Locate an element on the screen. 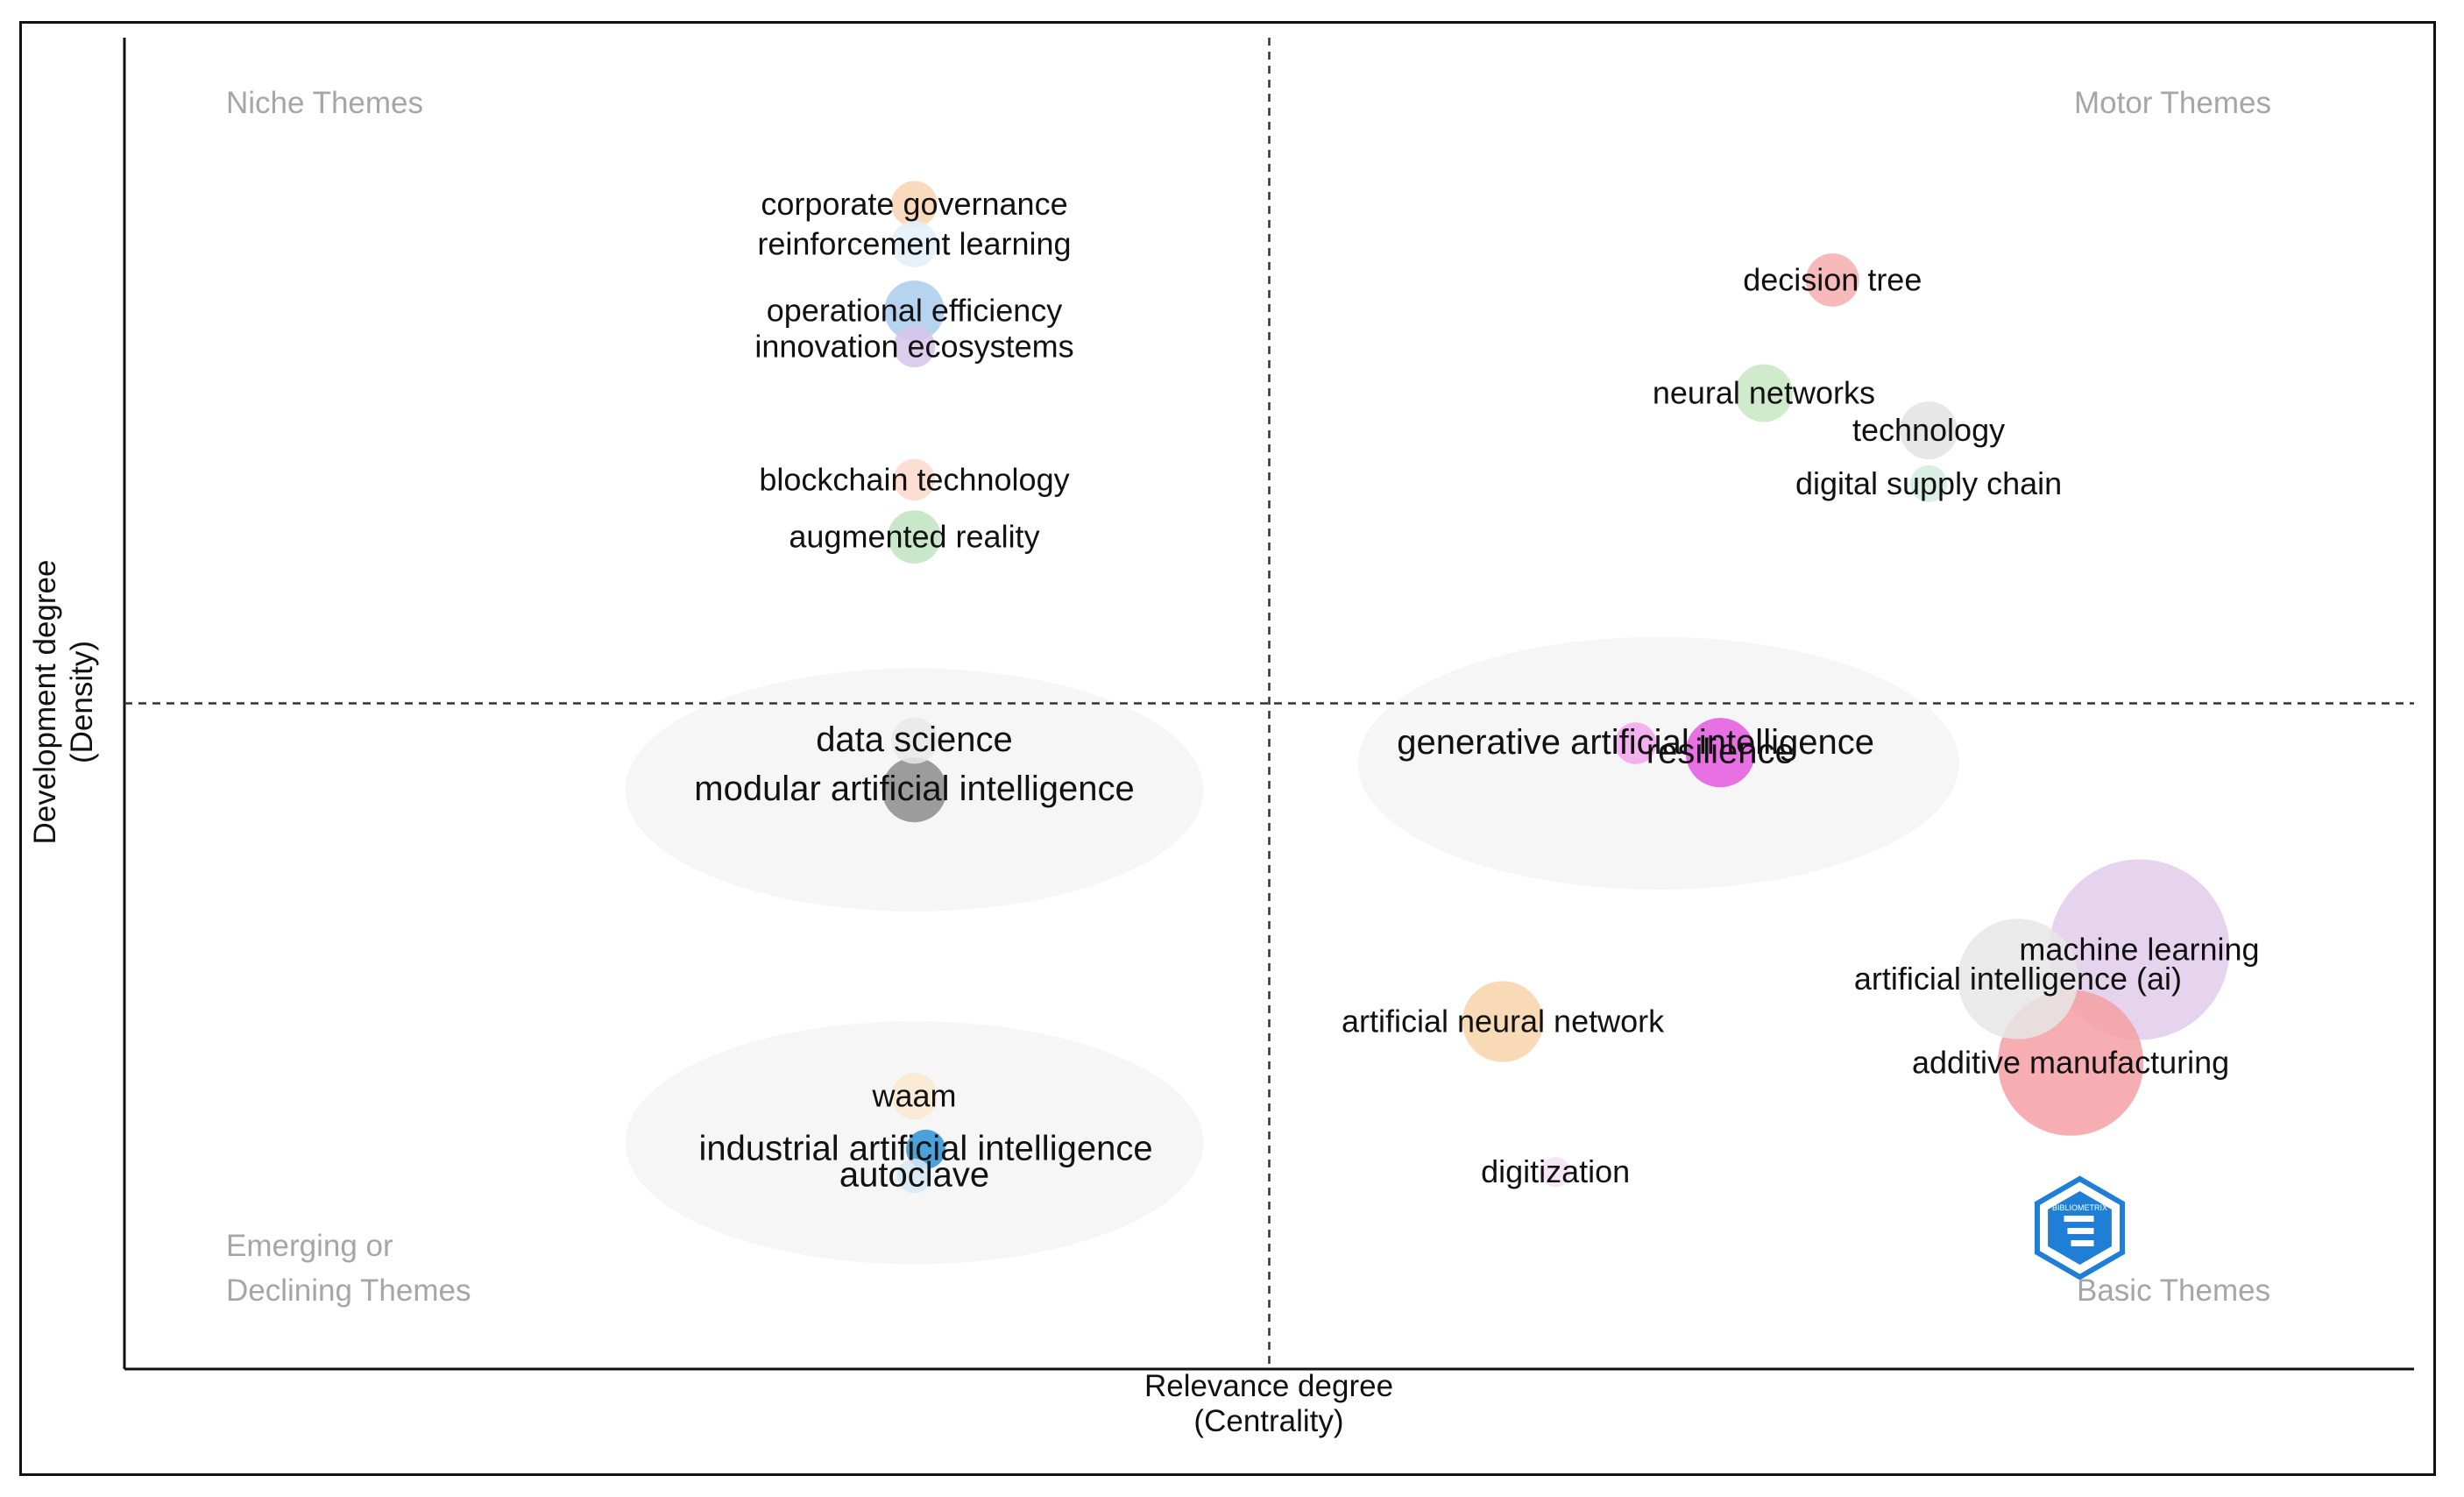 This screenshot has height=1497, width=2464. label-artificial-neural-network: artificial neural network is located at coordinates (1503, 1021).